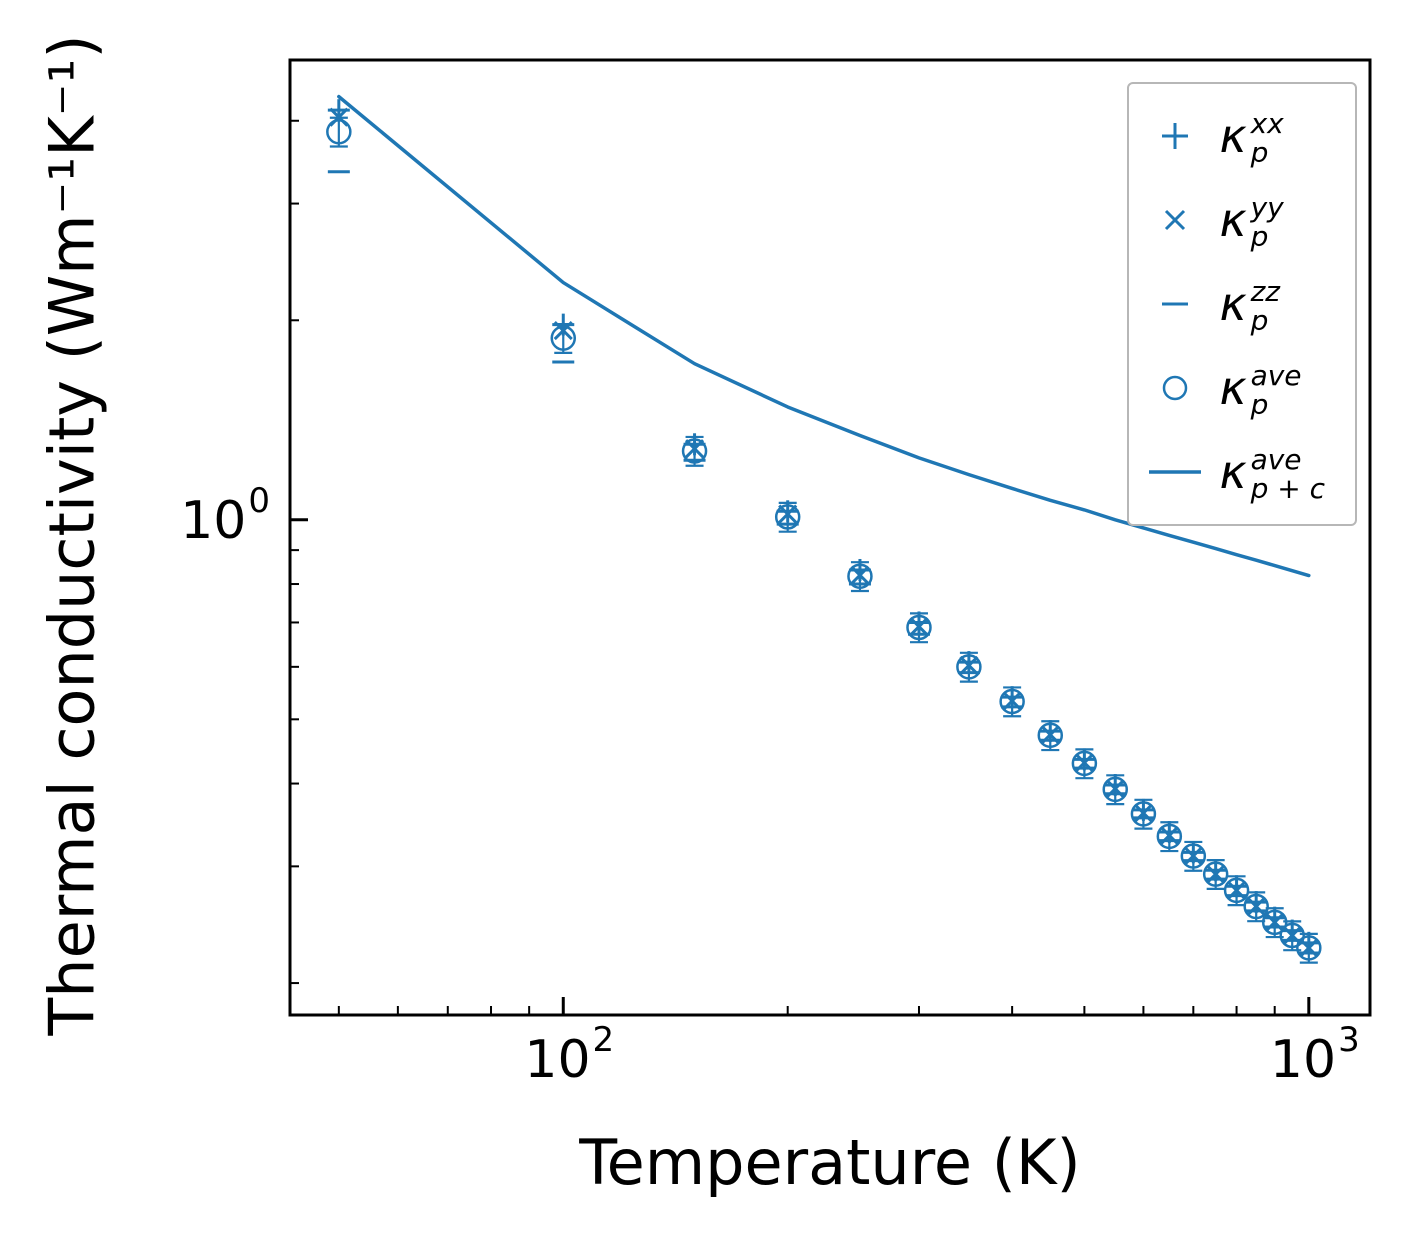  Describe the element at coordinates (1175, 220) in the screenshot. I see `legend-marker-x-icon` at that location.